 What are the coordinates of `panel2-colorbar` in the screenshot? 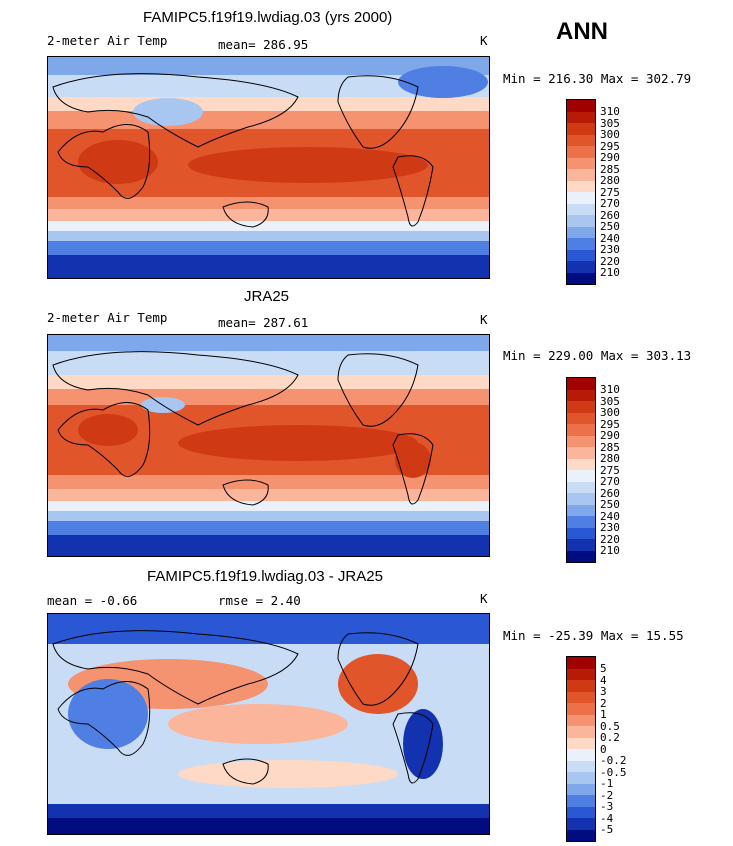 It's located at (581, 470).